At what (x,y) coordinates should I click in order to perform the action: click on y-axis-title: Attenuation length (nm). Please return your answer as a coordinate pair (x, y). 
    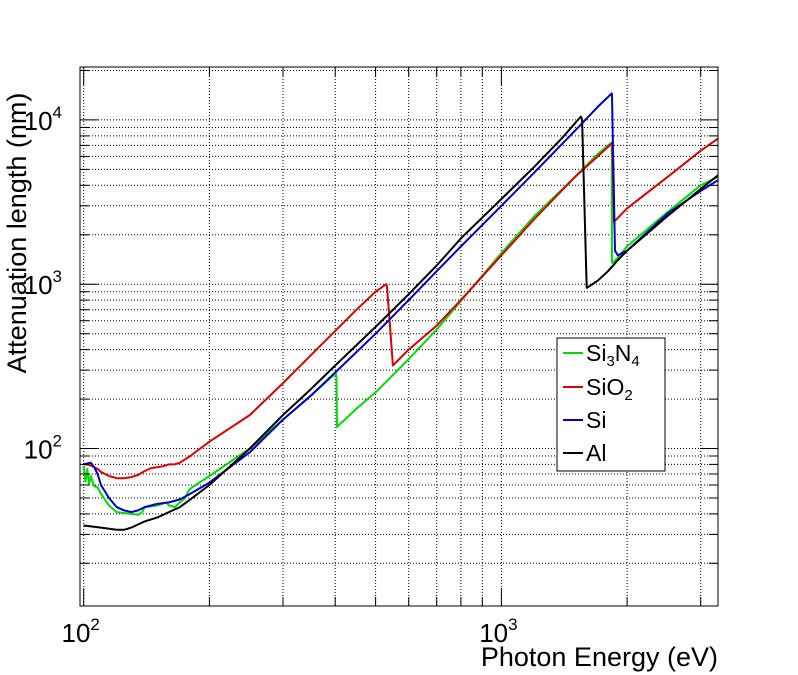
    Looking at the image, I should click on (17, 233).